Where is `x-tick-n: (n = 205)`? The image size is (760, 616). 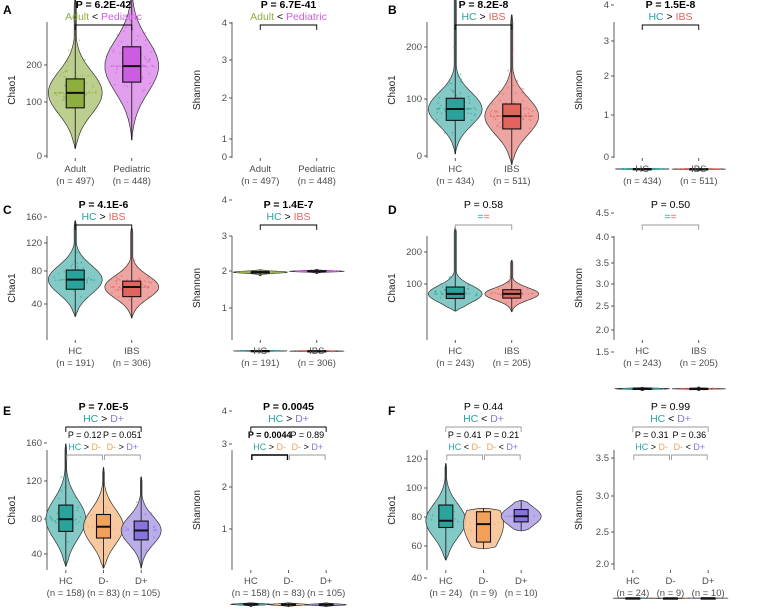
x-tick-n: (n = 205) is located at coordinates (699, 363).